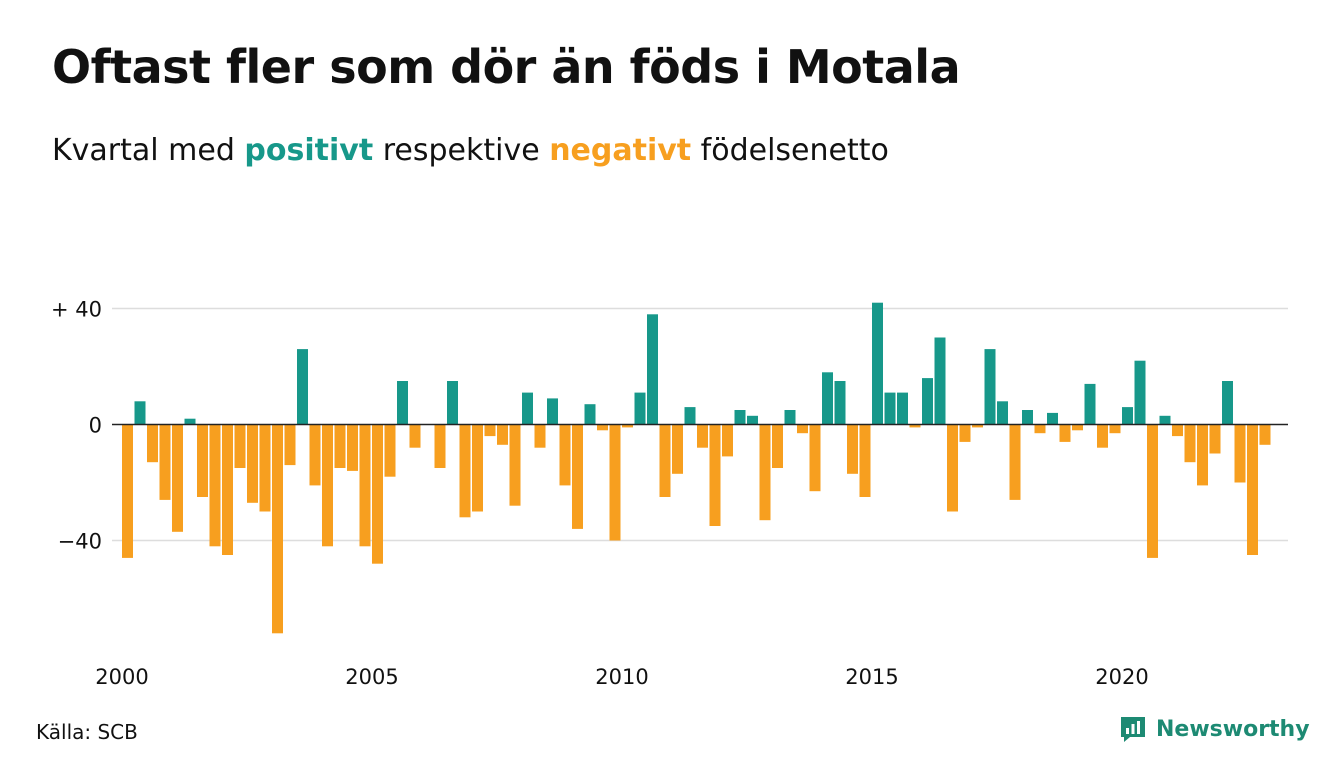 The image size is (1340, 780). Describe the element at coordinates (952, 468) in the screenshot. I see `bar-2016-k3` at that location.